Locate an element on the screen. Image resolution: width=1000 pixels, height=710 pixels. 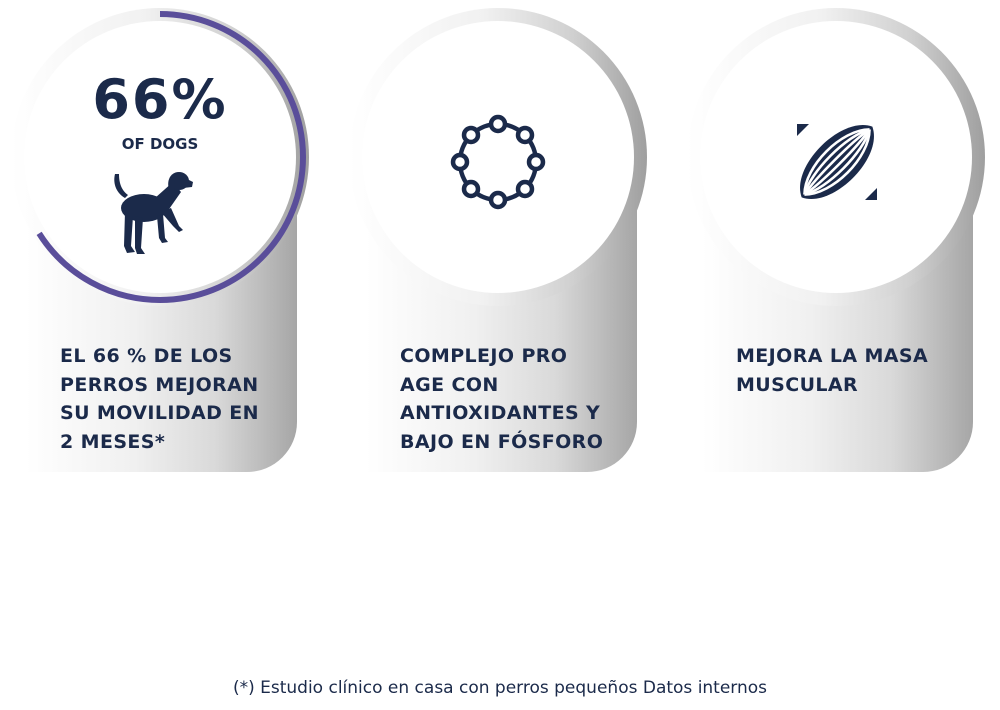
dog-icon is located at coordinates (153, 213).